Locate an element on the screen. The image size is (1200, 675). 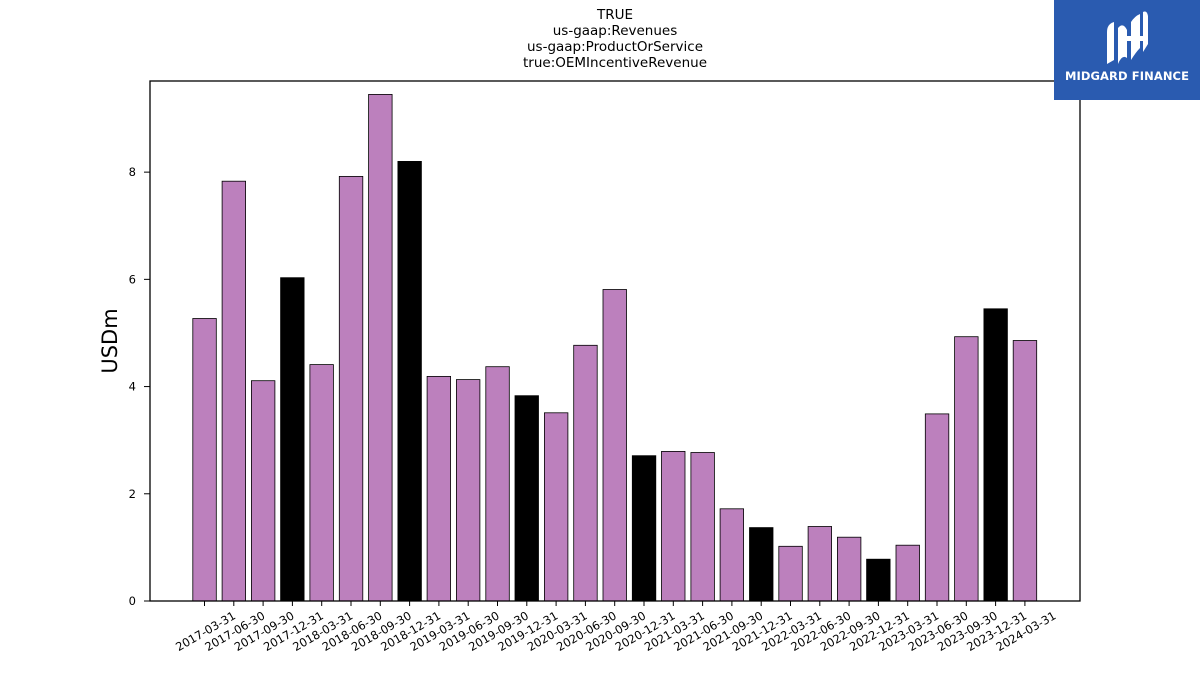
midgard-finance-logo: MIDGARD FINANCE is located at coordinates (1127, 50).